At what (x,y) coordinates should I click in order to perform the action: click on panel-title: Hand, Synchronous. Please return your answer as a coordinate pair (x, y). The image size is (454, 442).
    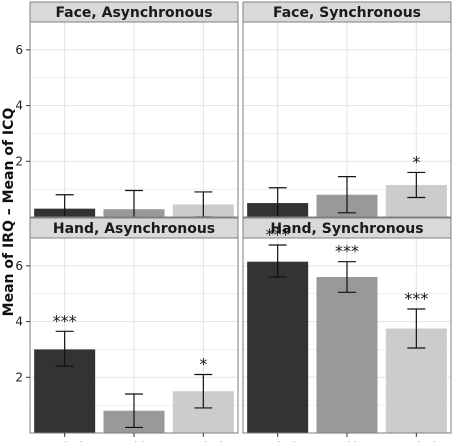
    Looking at the image, I should click on (346, 229).